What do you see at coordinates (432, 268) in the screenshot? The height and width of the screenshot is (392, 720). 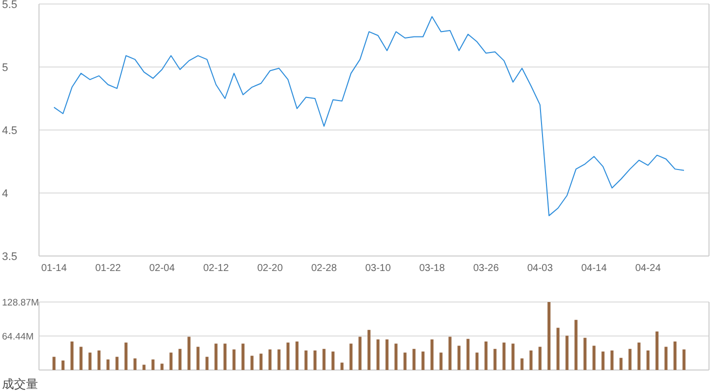 I see `x-tick-label: 03-18` at bounding box center [432, 268].